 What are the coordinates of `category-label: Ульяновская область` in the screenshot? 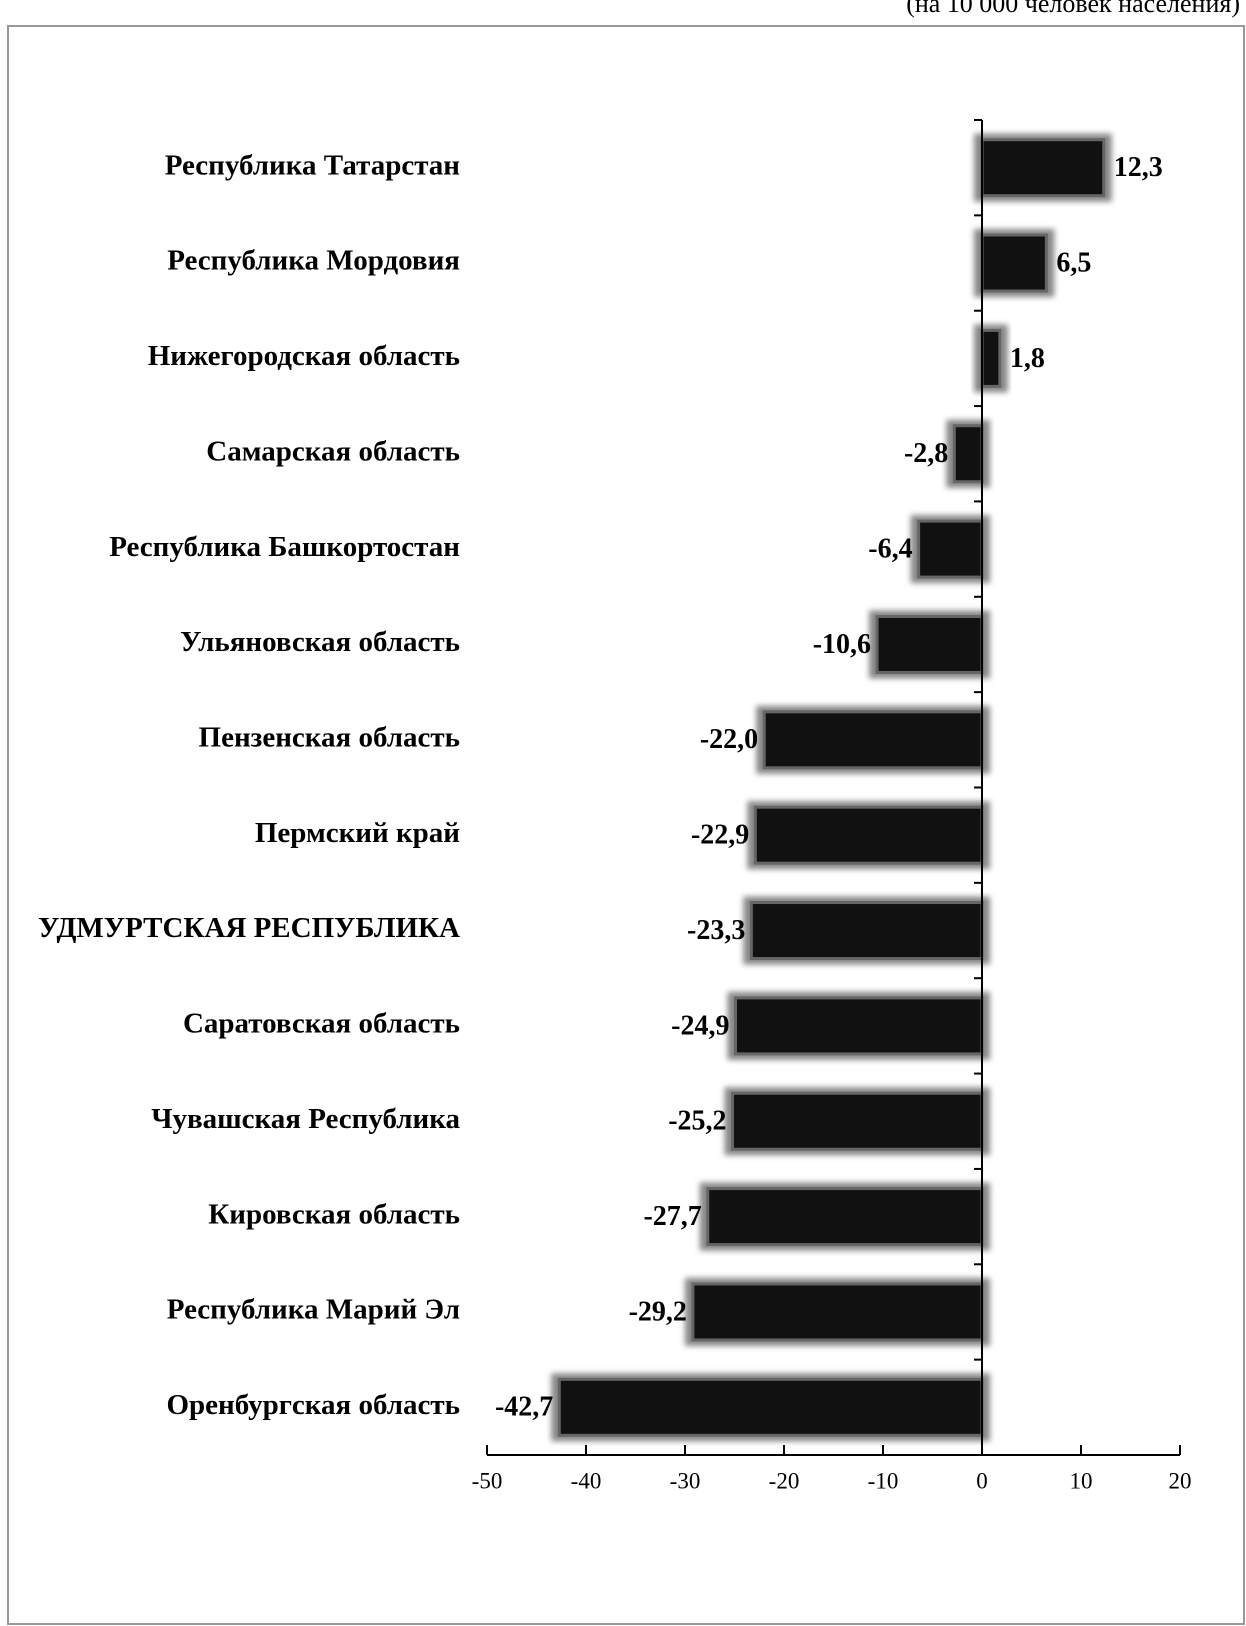 It's located at (320, 642).